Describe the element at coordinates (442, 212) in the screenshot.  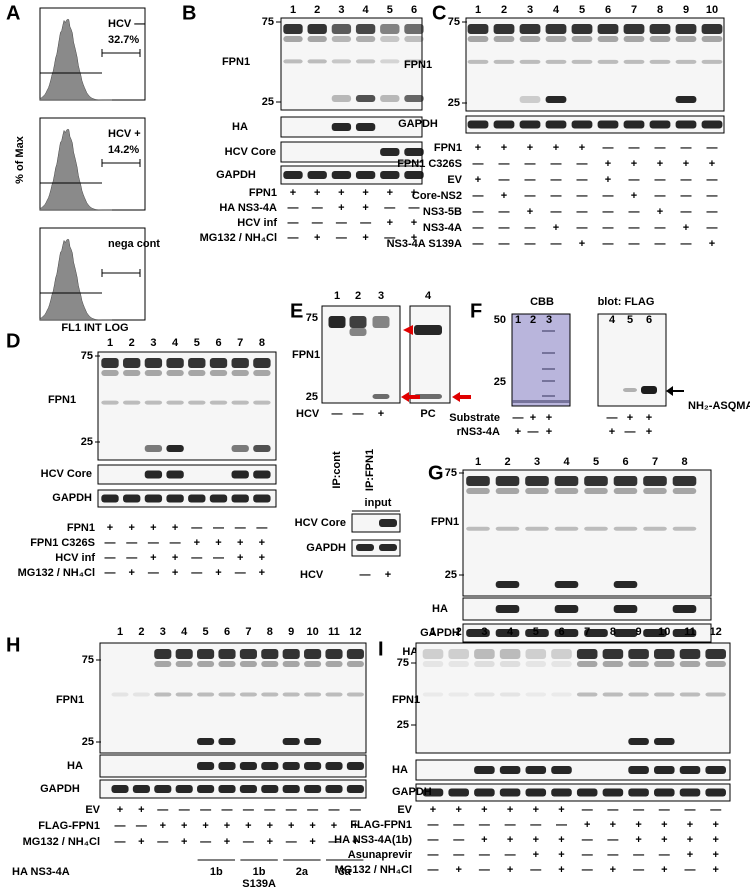
I see `row-label: NS3-5B` at that location.